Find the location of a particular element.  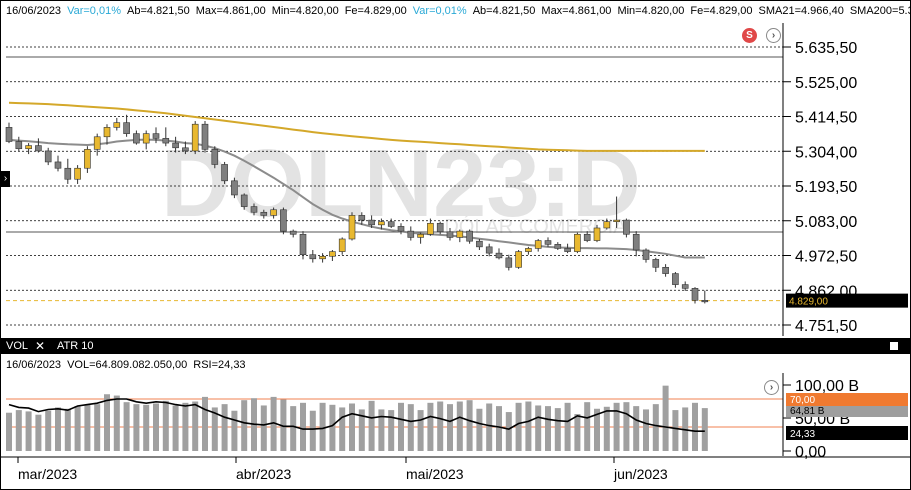

header-fe2: Fe=4.829,00 is located at coordinates (721, 11).